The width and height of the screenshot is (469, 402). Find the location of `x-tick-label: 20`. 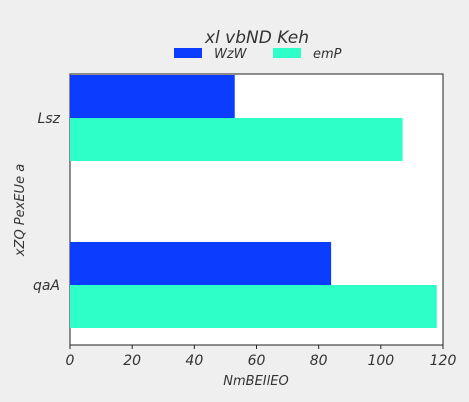

x-tick-label: 20 is located at coordinates (132, 361).